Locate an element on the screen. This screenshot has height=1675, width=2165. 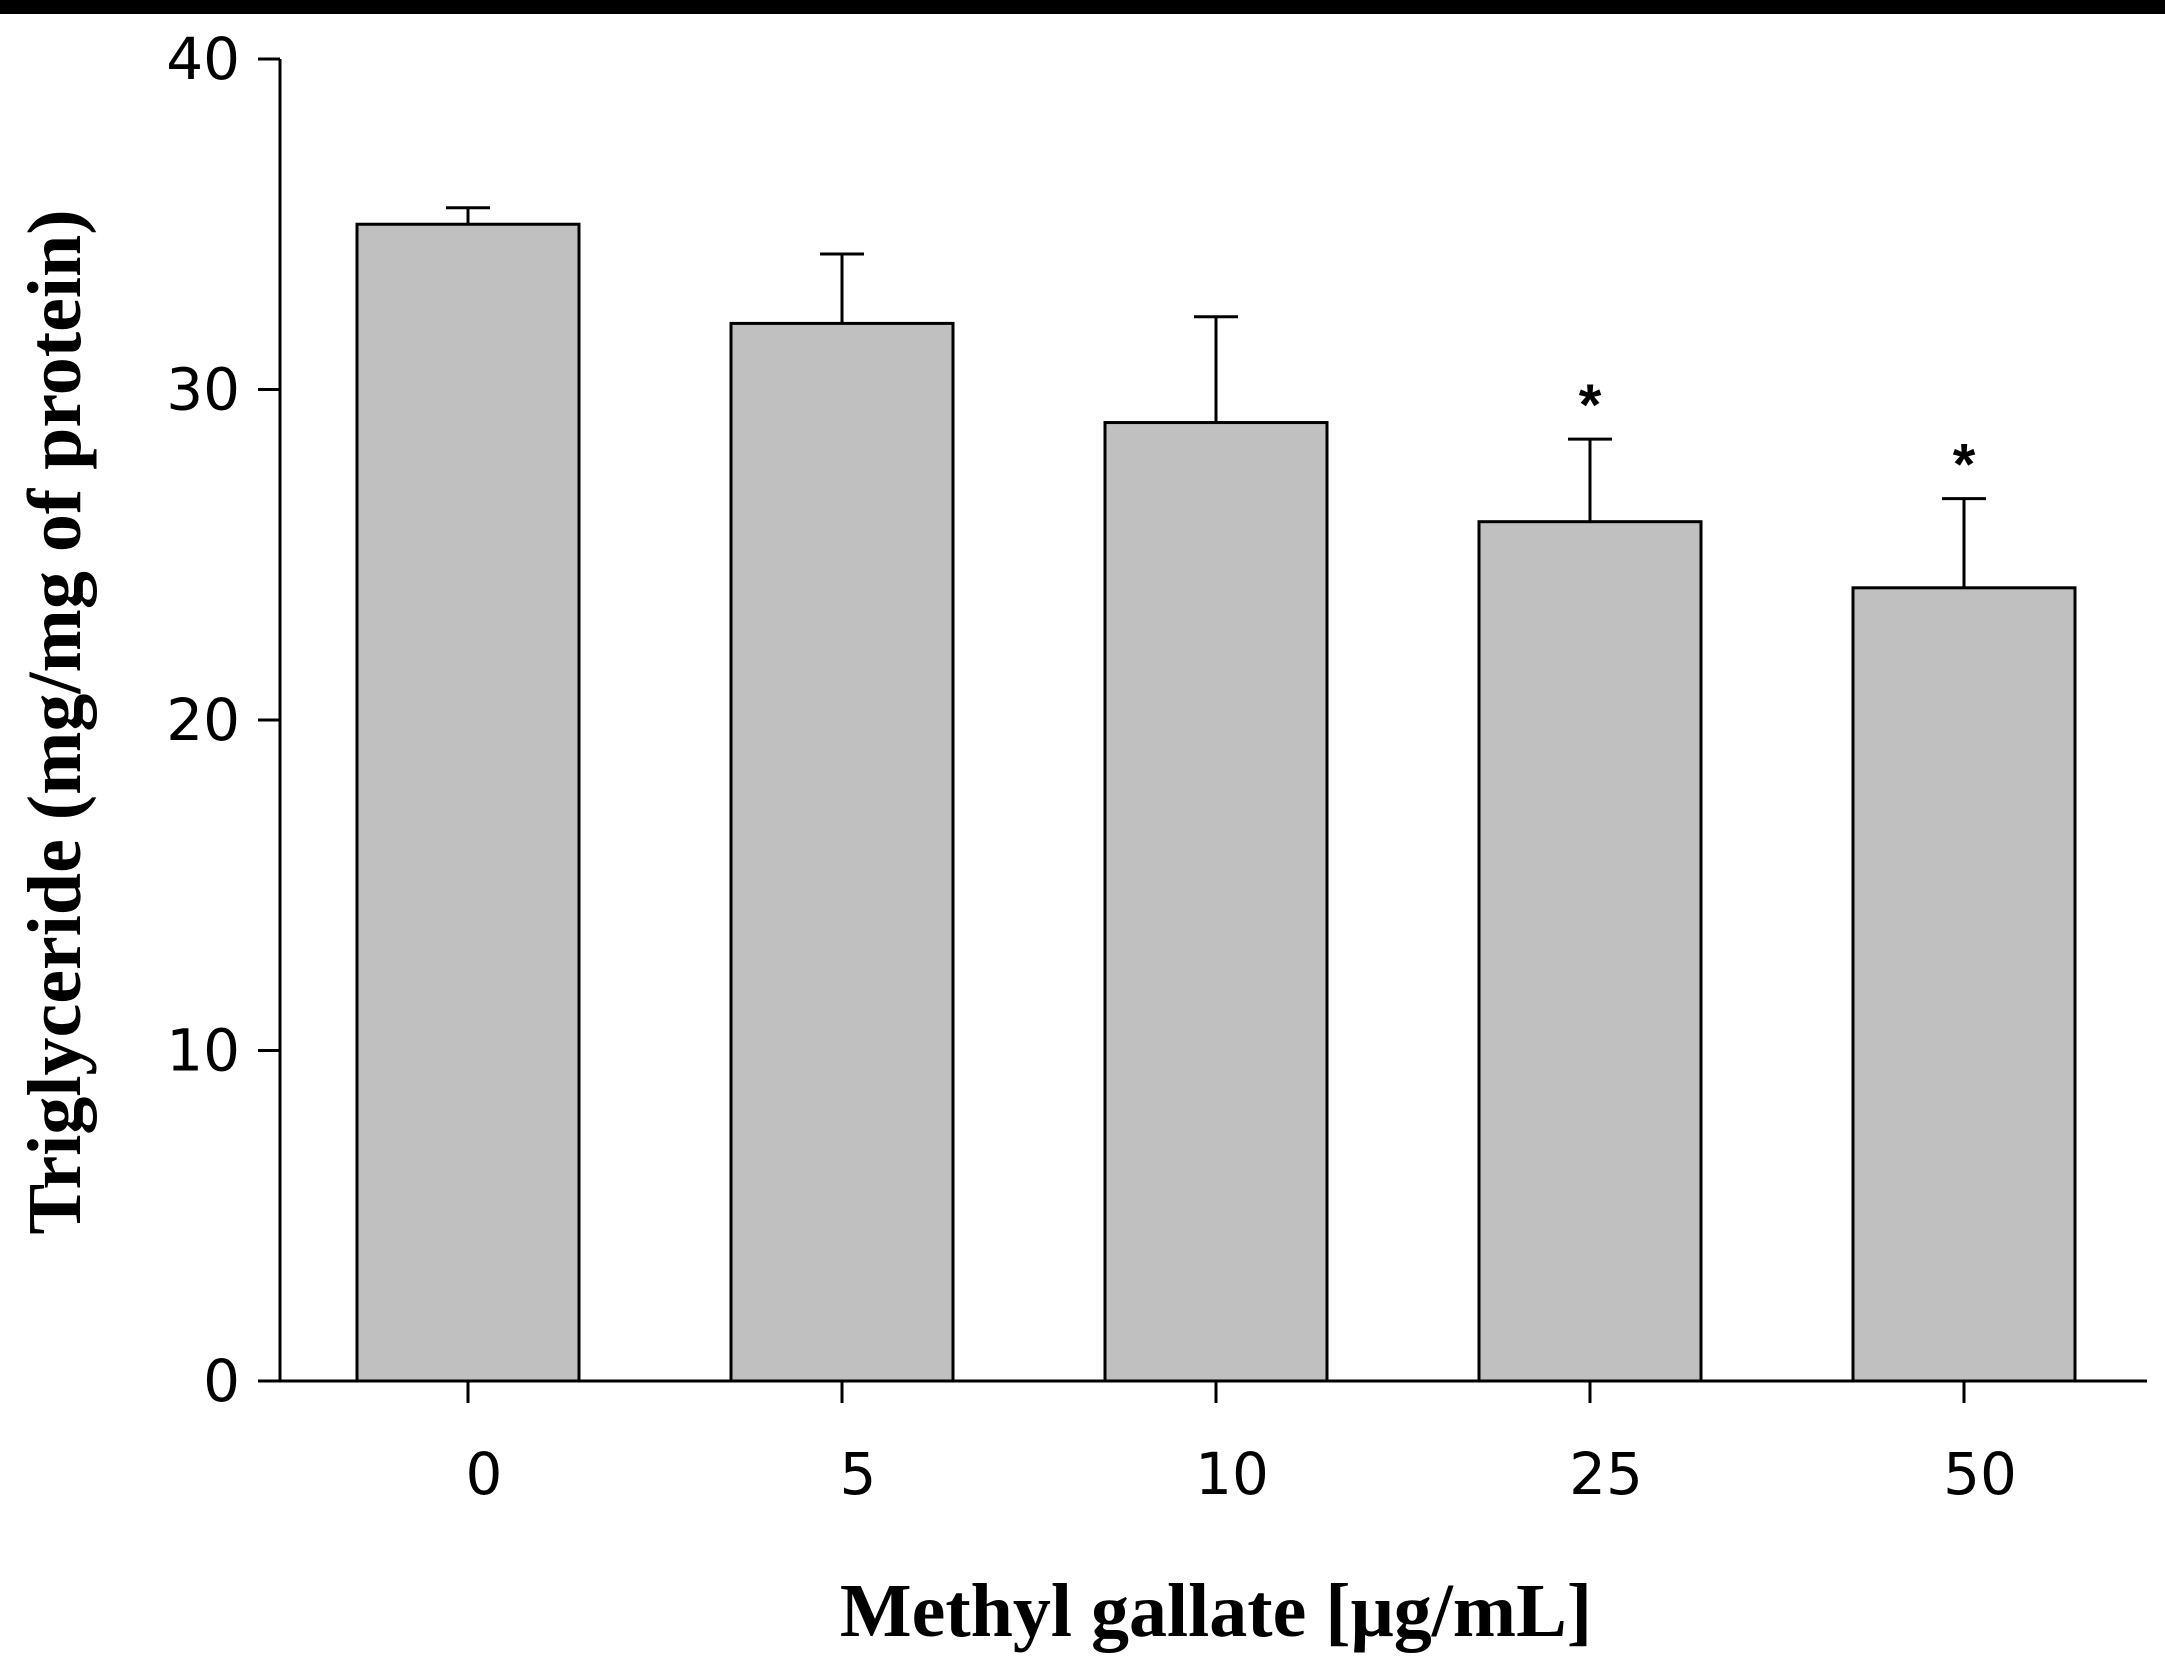
x-tick-label: 0 is located at coordinates (484, 1474).